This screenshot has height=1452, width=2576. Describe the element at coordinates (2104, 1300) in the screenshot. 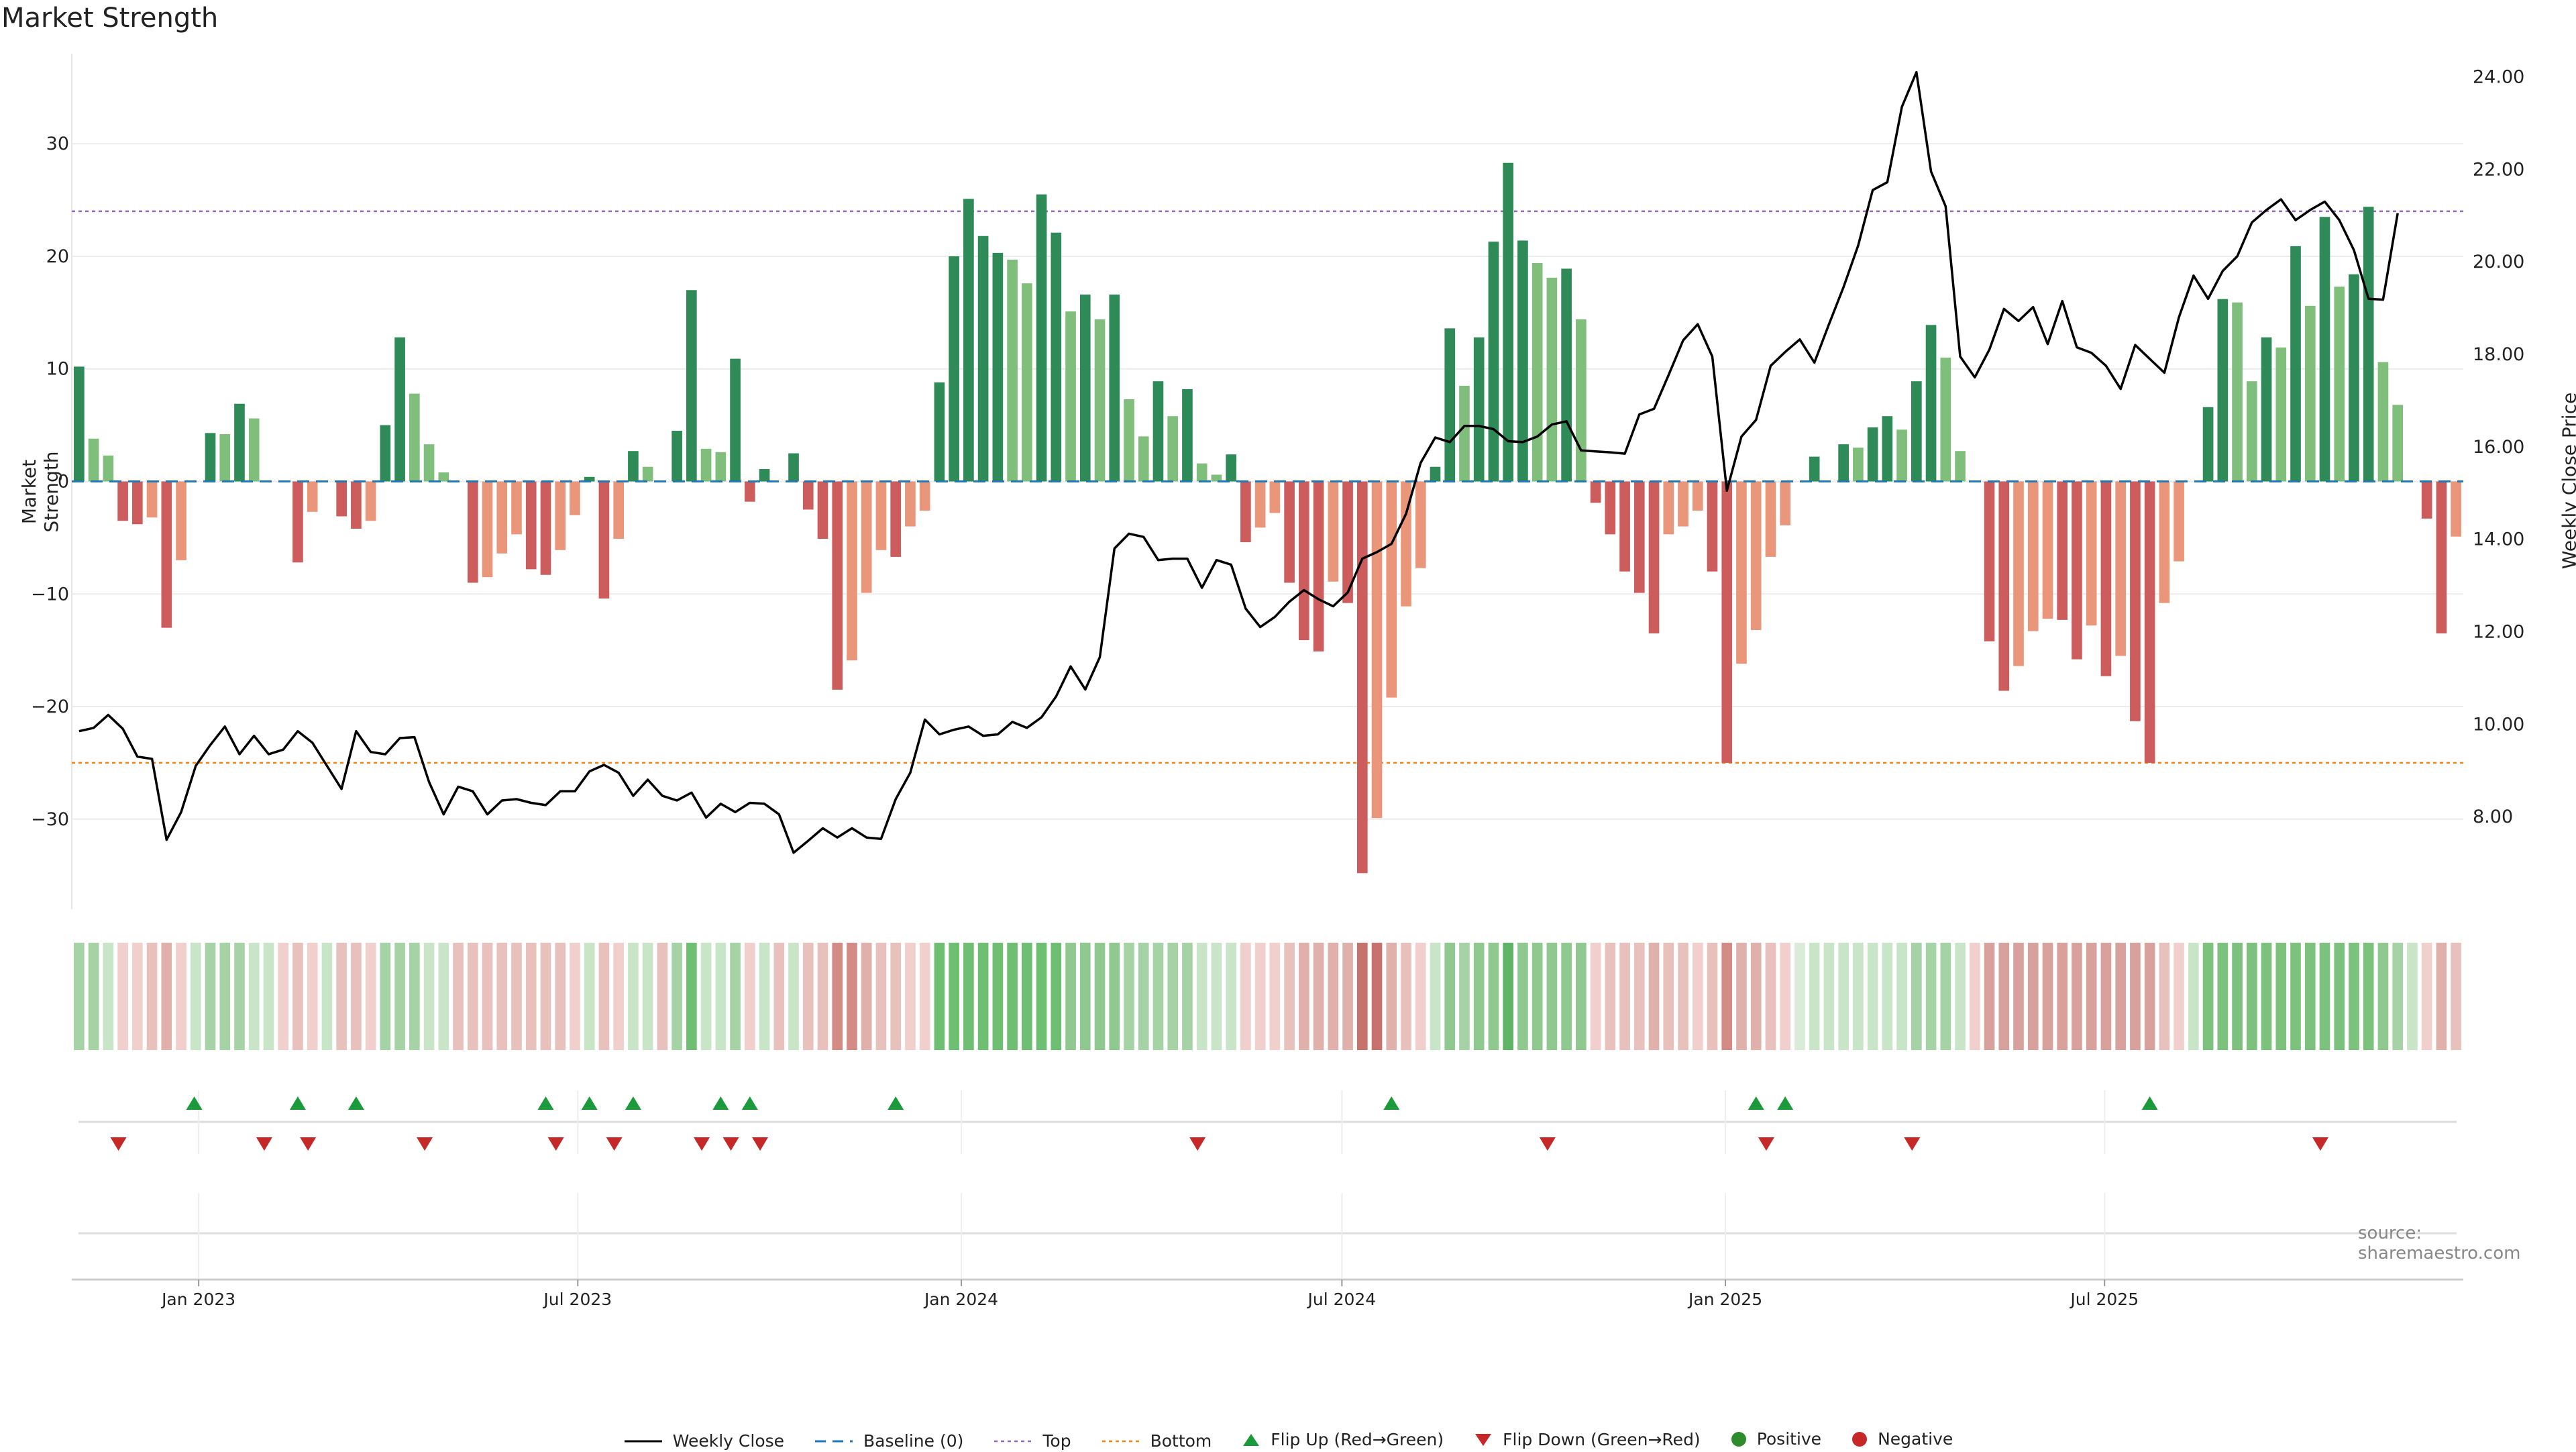

I see `x-tick-label: Jul 2025` at that location.